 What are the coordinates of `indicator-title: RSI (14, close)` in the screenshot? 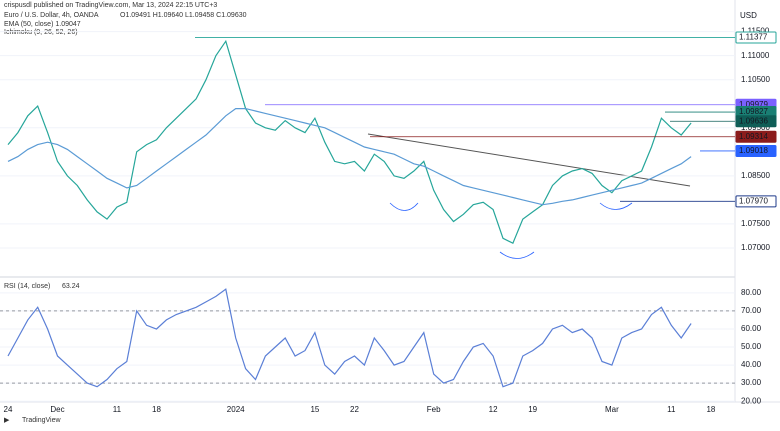 It's located at (27, 286).